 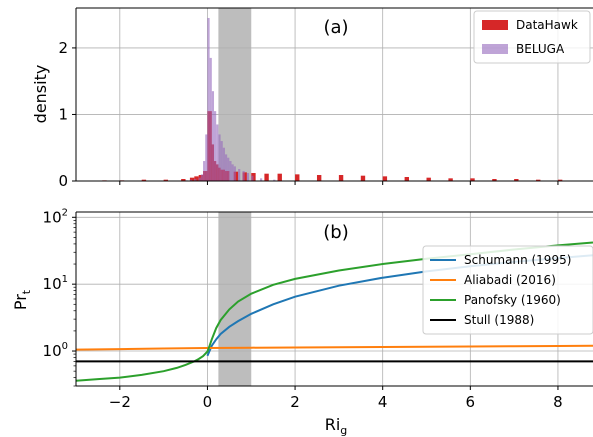 I want to click on y-tick-label: 10², so click(x=55, y=216).